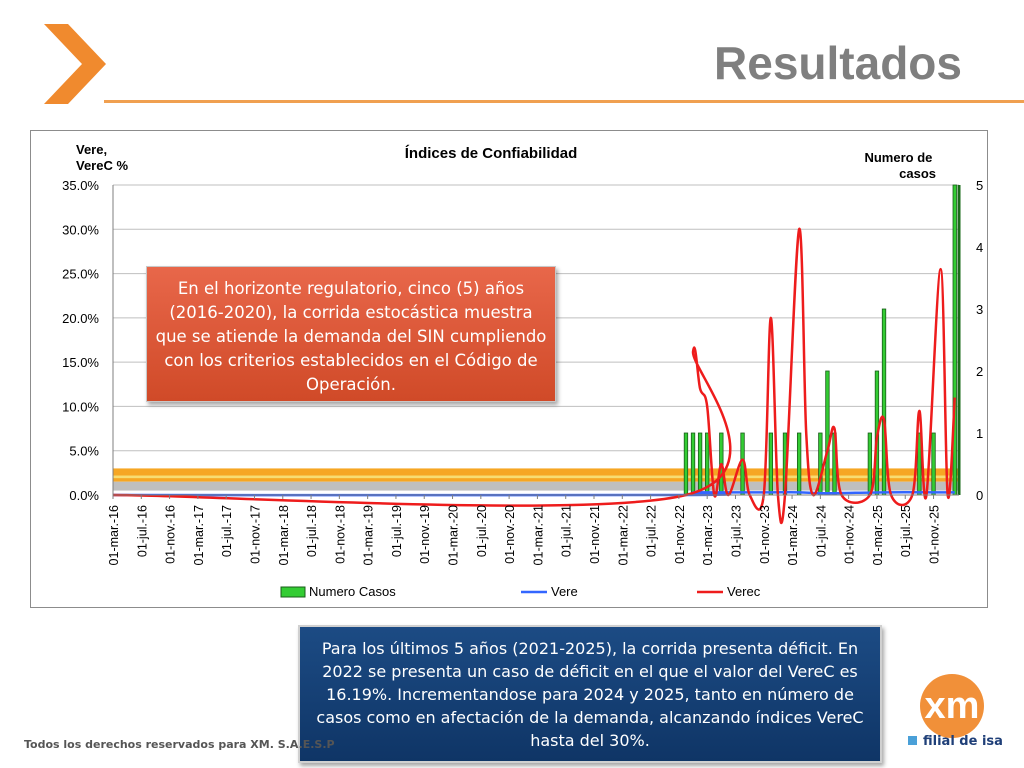 This screenshot has width=1024, height=768. Describe the element at coordinates (84, 451) in the screenshot. I see `y-tick-label-left: 5.0%` at that location.